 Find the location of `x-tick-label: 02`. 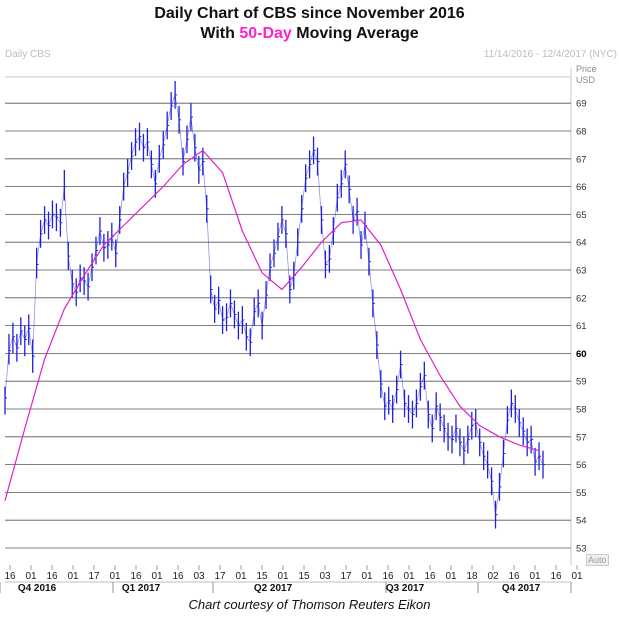

x-tick-label: 02 is located at coordinates (493, 576).